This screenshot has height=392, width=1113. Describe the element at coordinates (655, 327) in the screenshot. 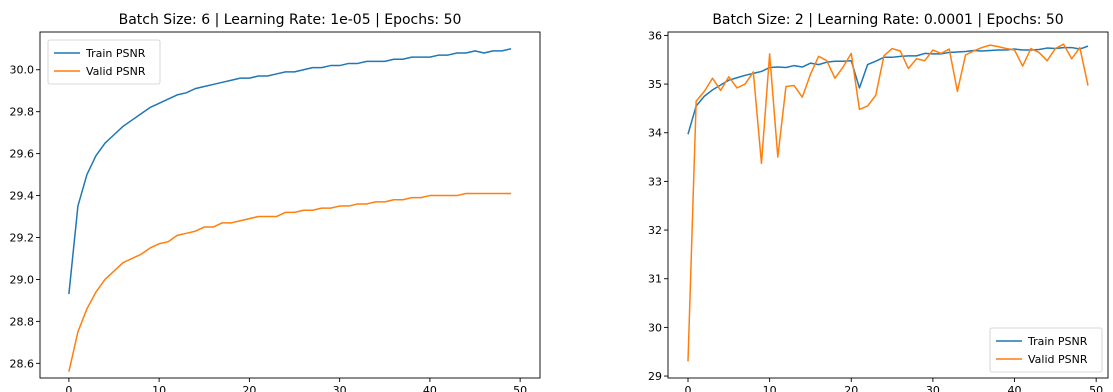

I see `y-tick-label: 30` at that location.